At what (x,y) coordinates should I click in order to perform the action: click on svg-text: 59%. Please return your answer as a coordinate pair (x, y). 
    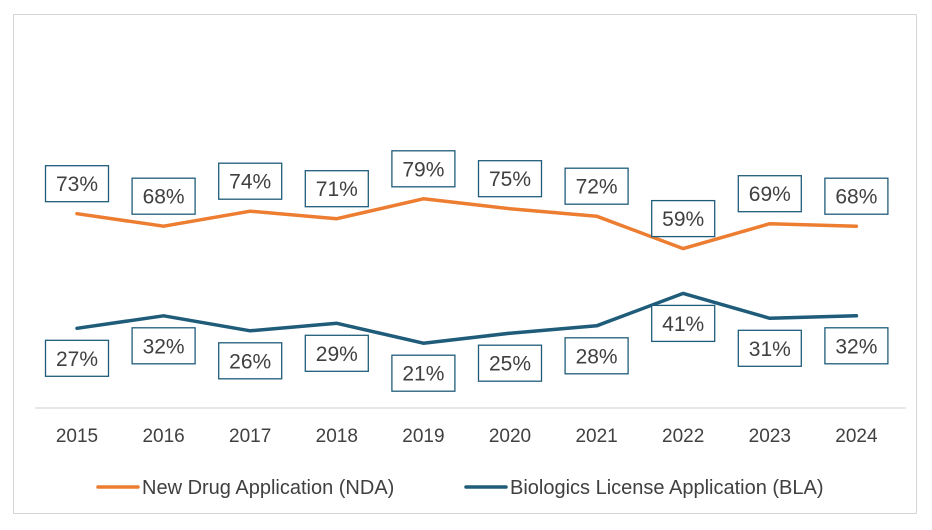
    Looking at the image, I should click on (683, 219).